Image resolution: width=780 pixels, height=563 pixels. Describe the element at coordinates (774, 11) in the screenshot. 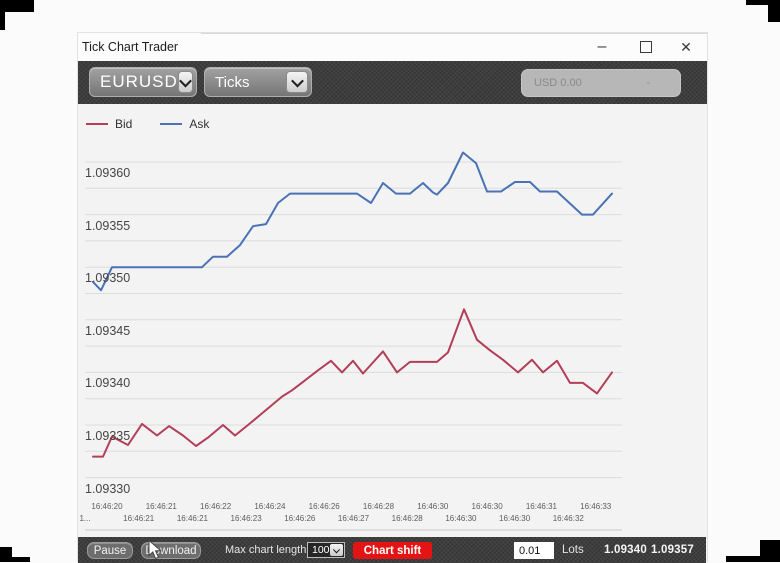

I see `frame-corner-tr` at that location.